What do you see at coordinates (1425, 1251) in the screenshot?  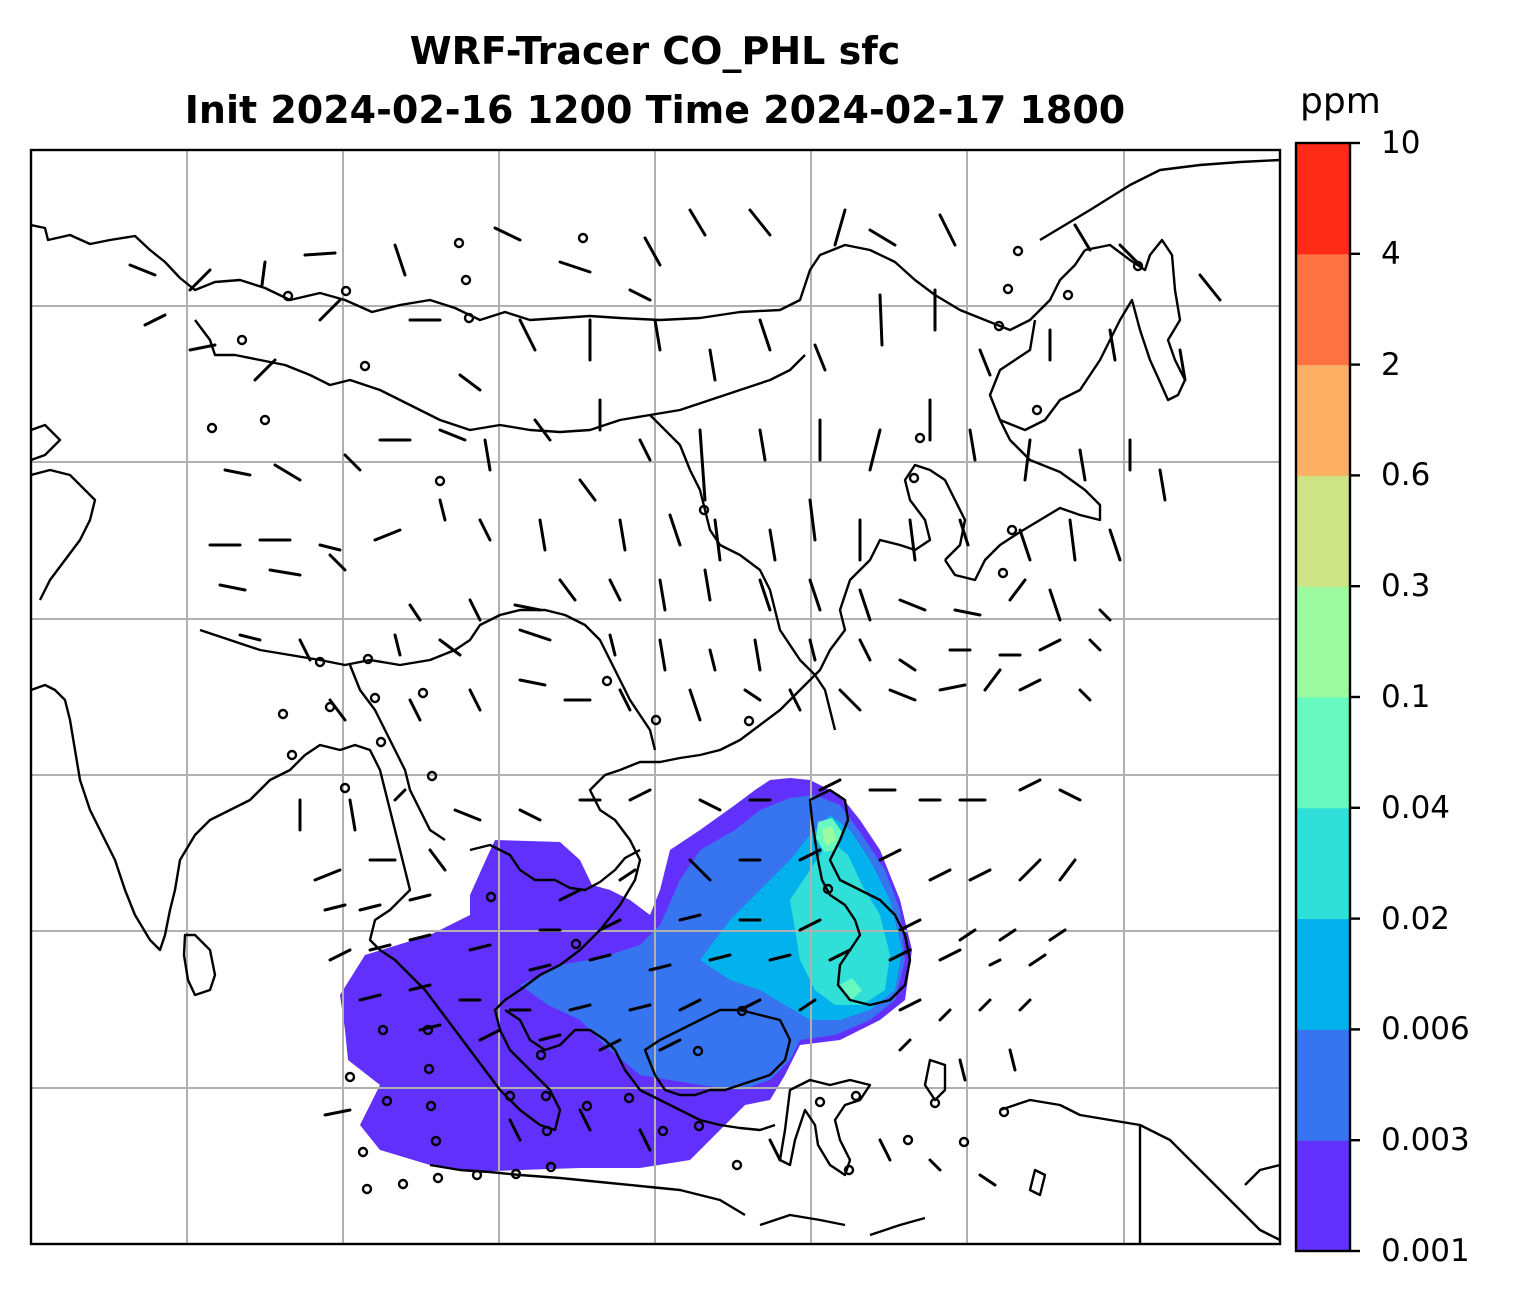 I see `colorbar-tick-label: 0.001` at bounding box center [1425, 1251].